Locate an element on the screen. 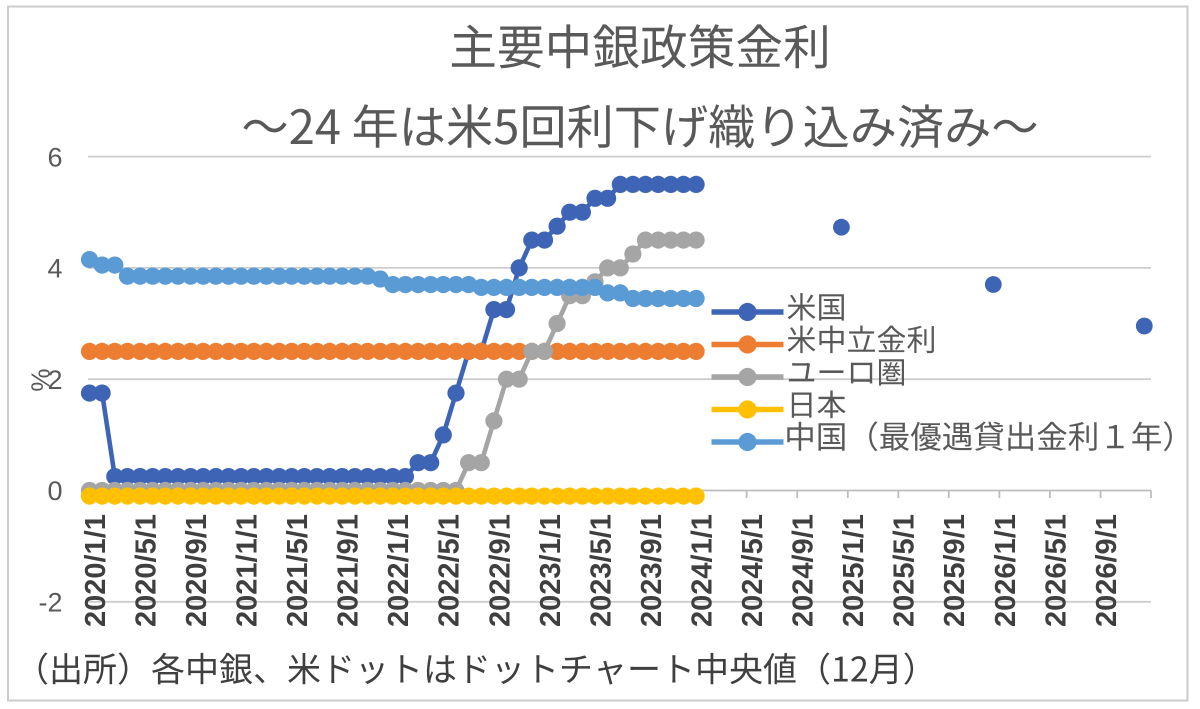 This screenshot has height=709, width=1200. svg-text: 2021/1/1 is located at coordinates (248, 570).